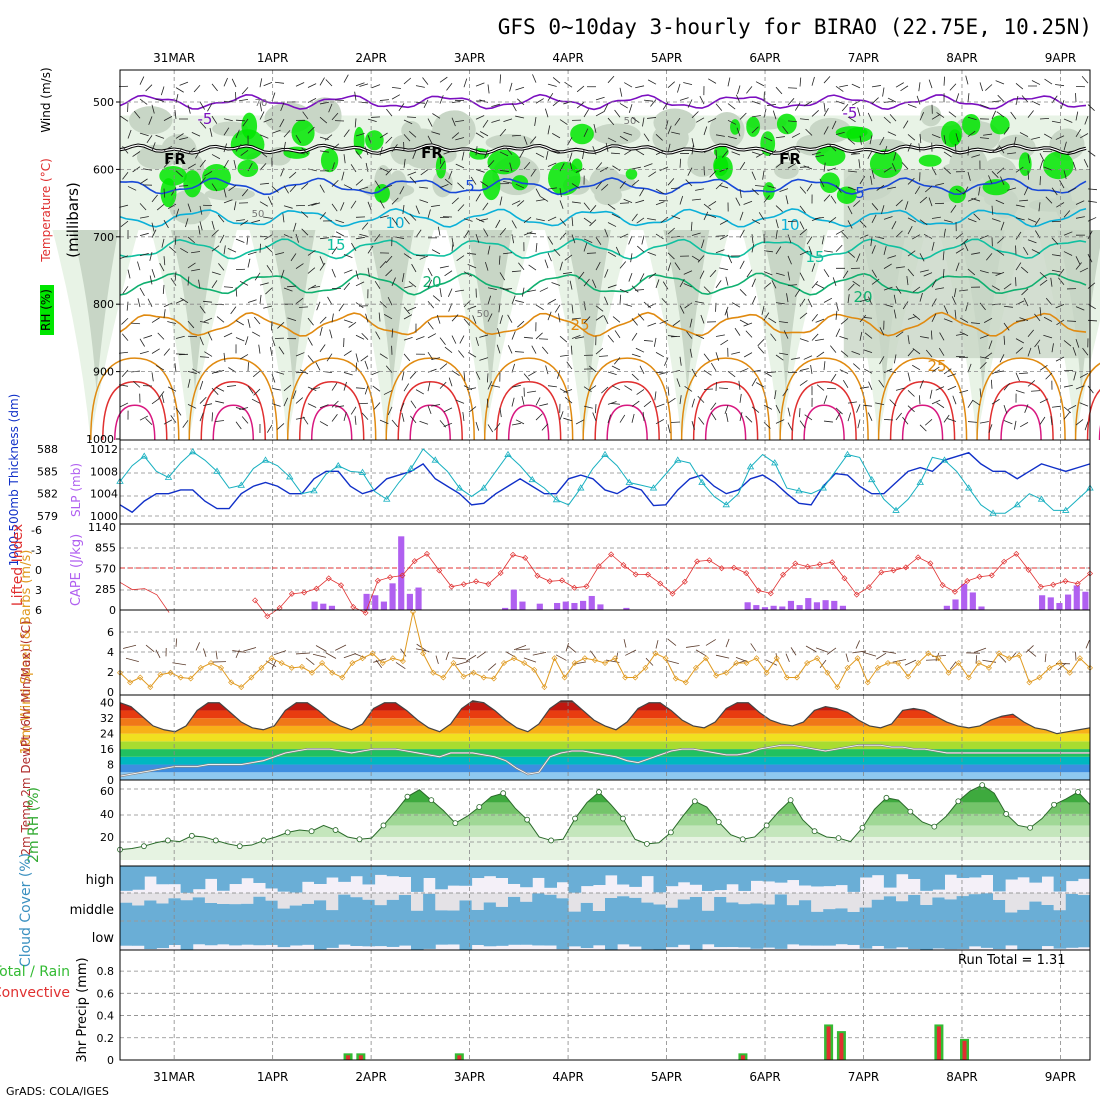 The height and width of the screenshot is (1100, 1100). I want to click on rh-shade-patch, so click(931, 116).